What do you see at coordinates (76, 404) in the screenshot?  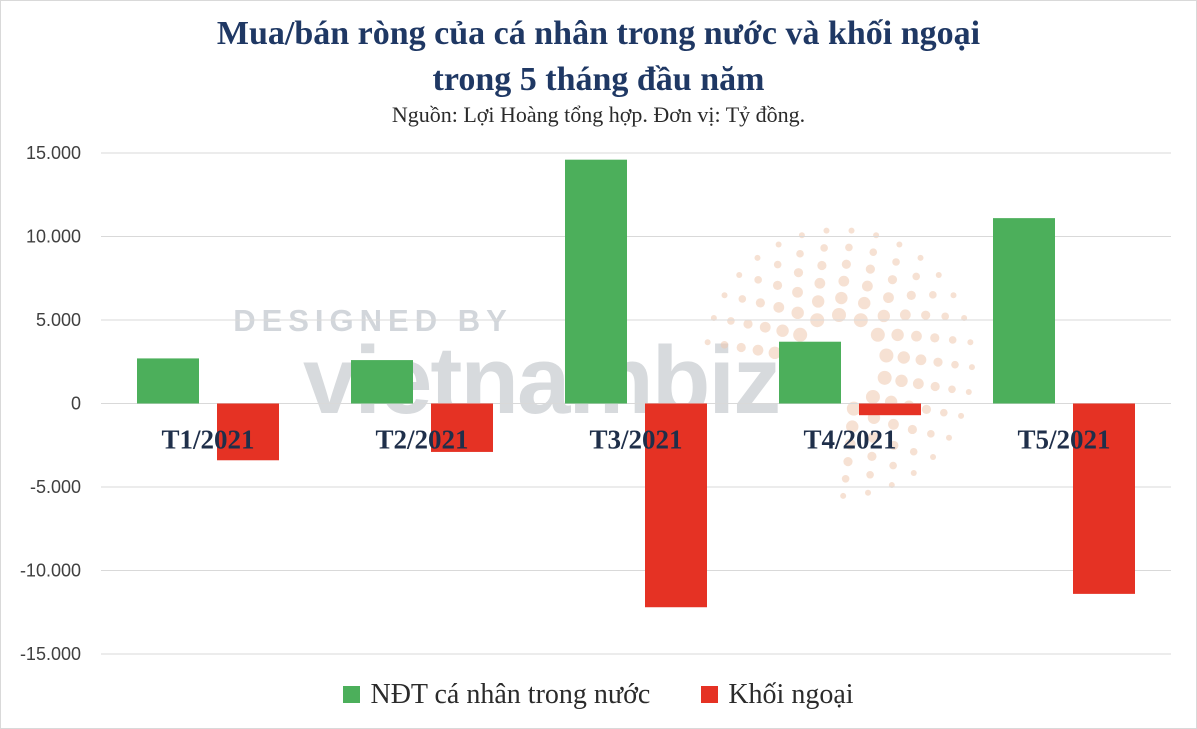 I see `y-tick-label: 0` at bounding box center [76, 404].